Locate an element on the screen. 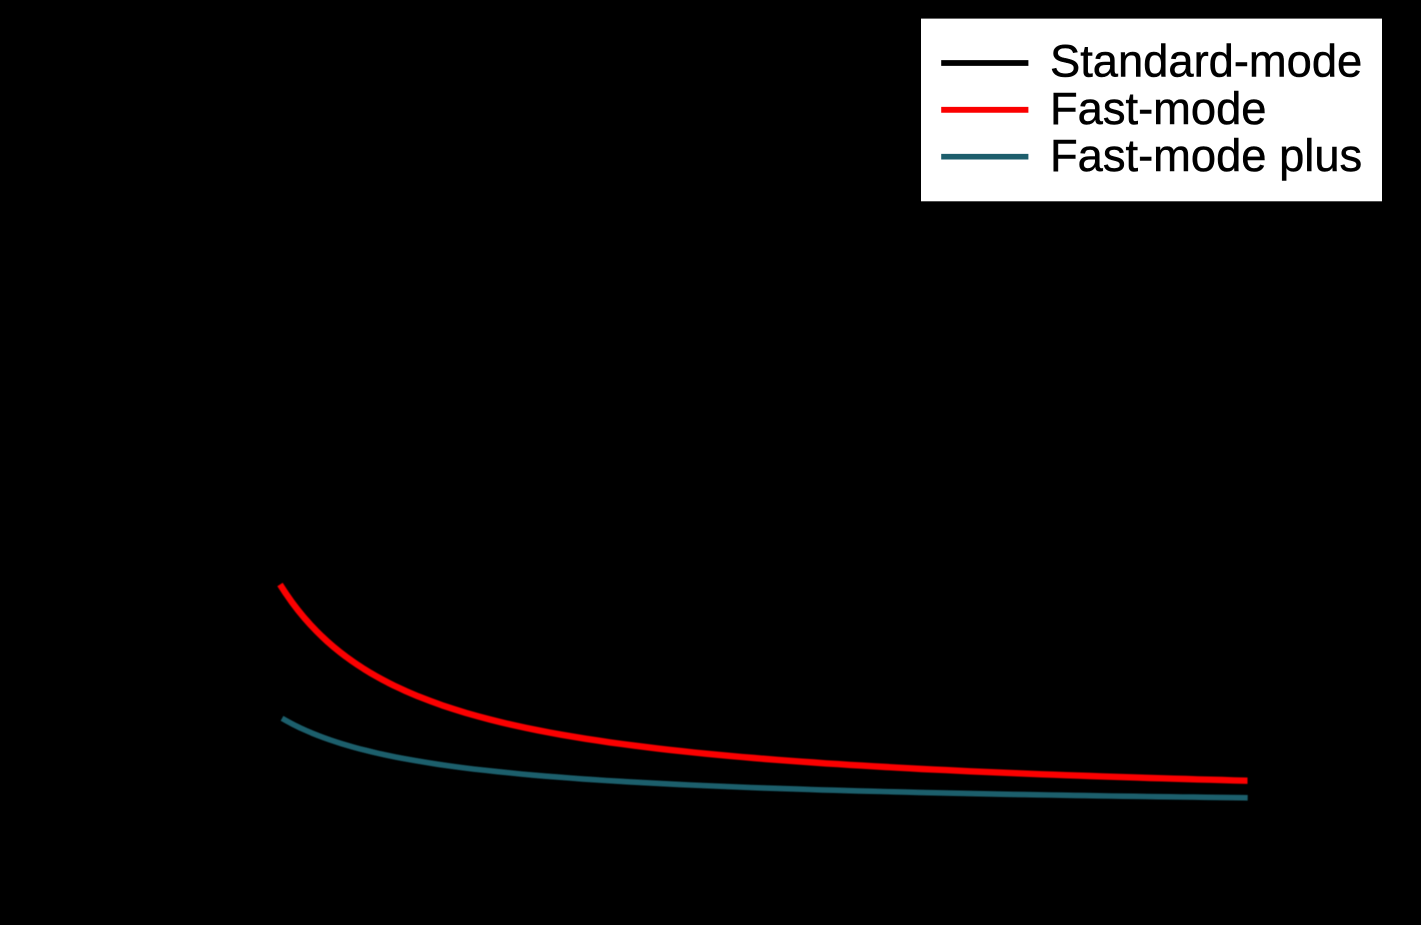 The width and height of the screenshot is (1421, 925). svg-text: Standard-mode is located at coordinates (1206, 61).